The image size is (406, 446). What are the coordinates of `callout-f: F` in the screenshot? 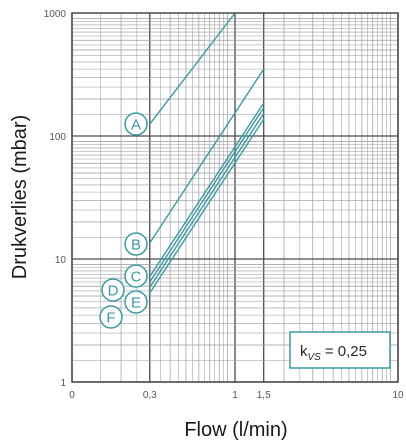 It's located at (111, 317).